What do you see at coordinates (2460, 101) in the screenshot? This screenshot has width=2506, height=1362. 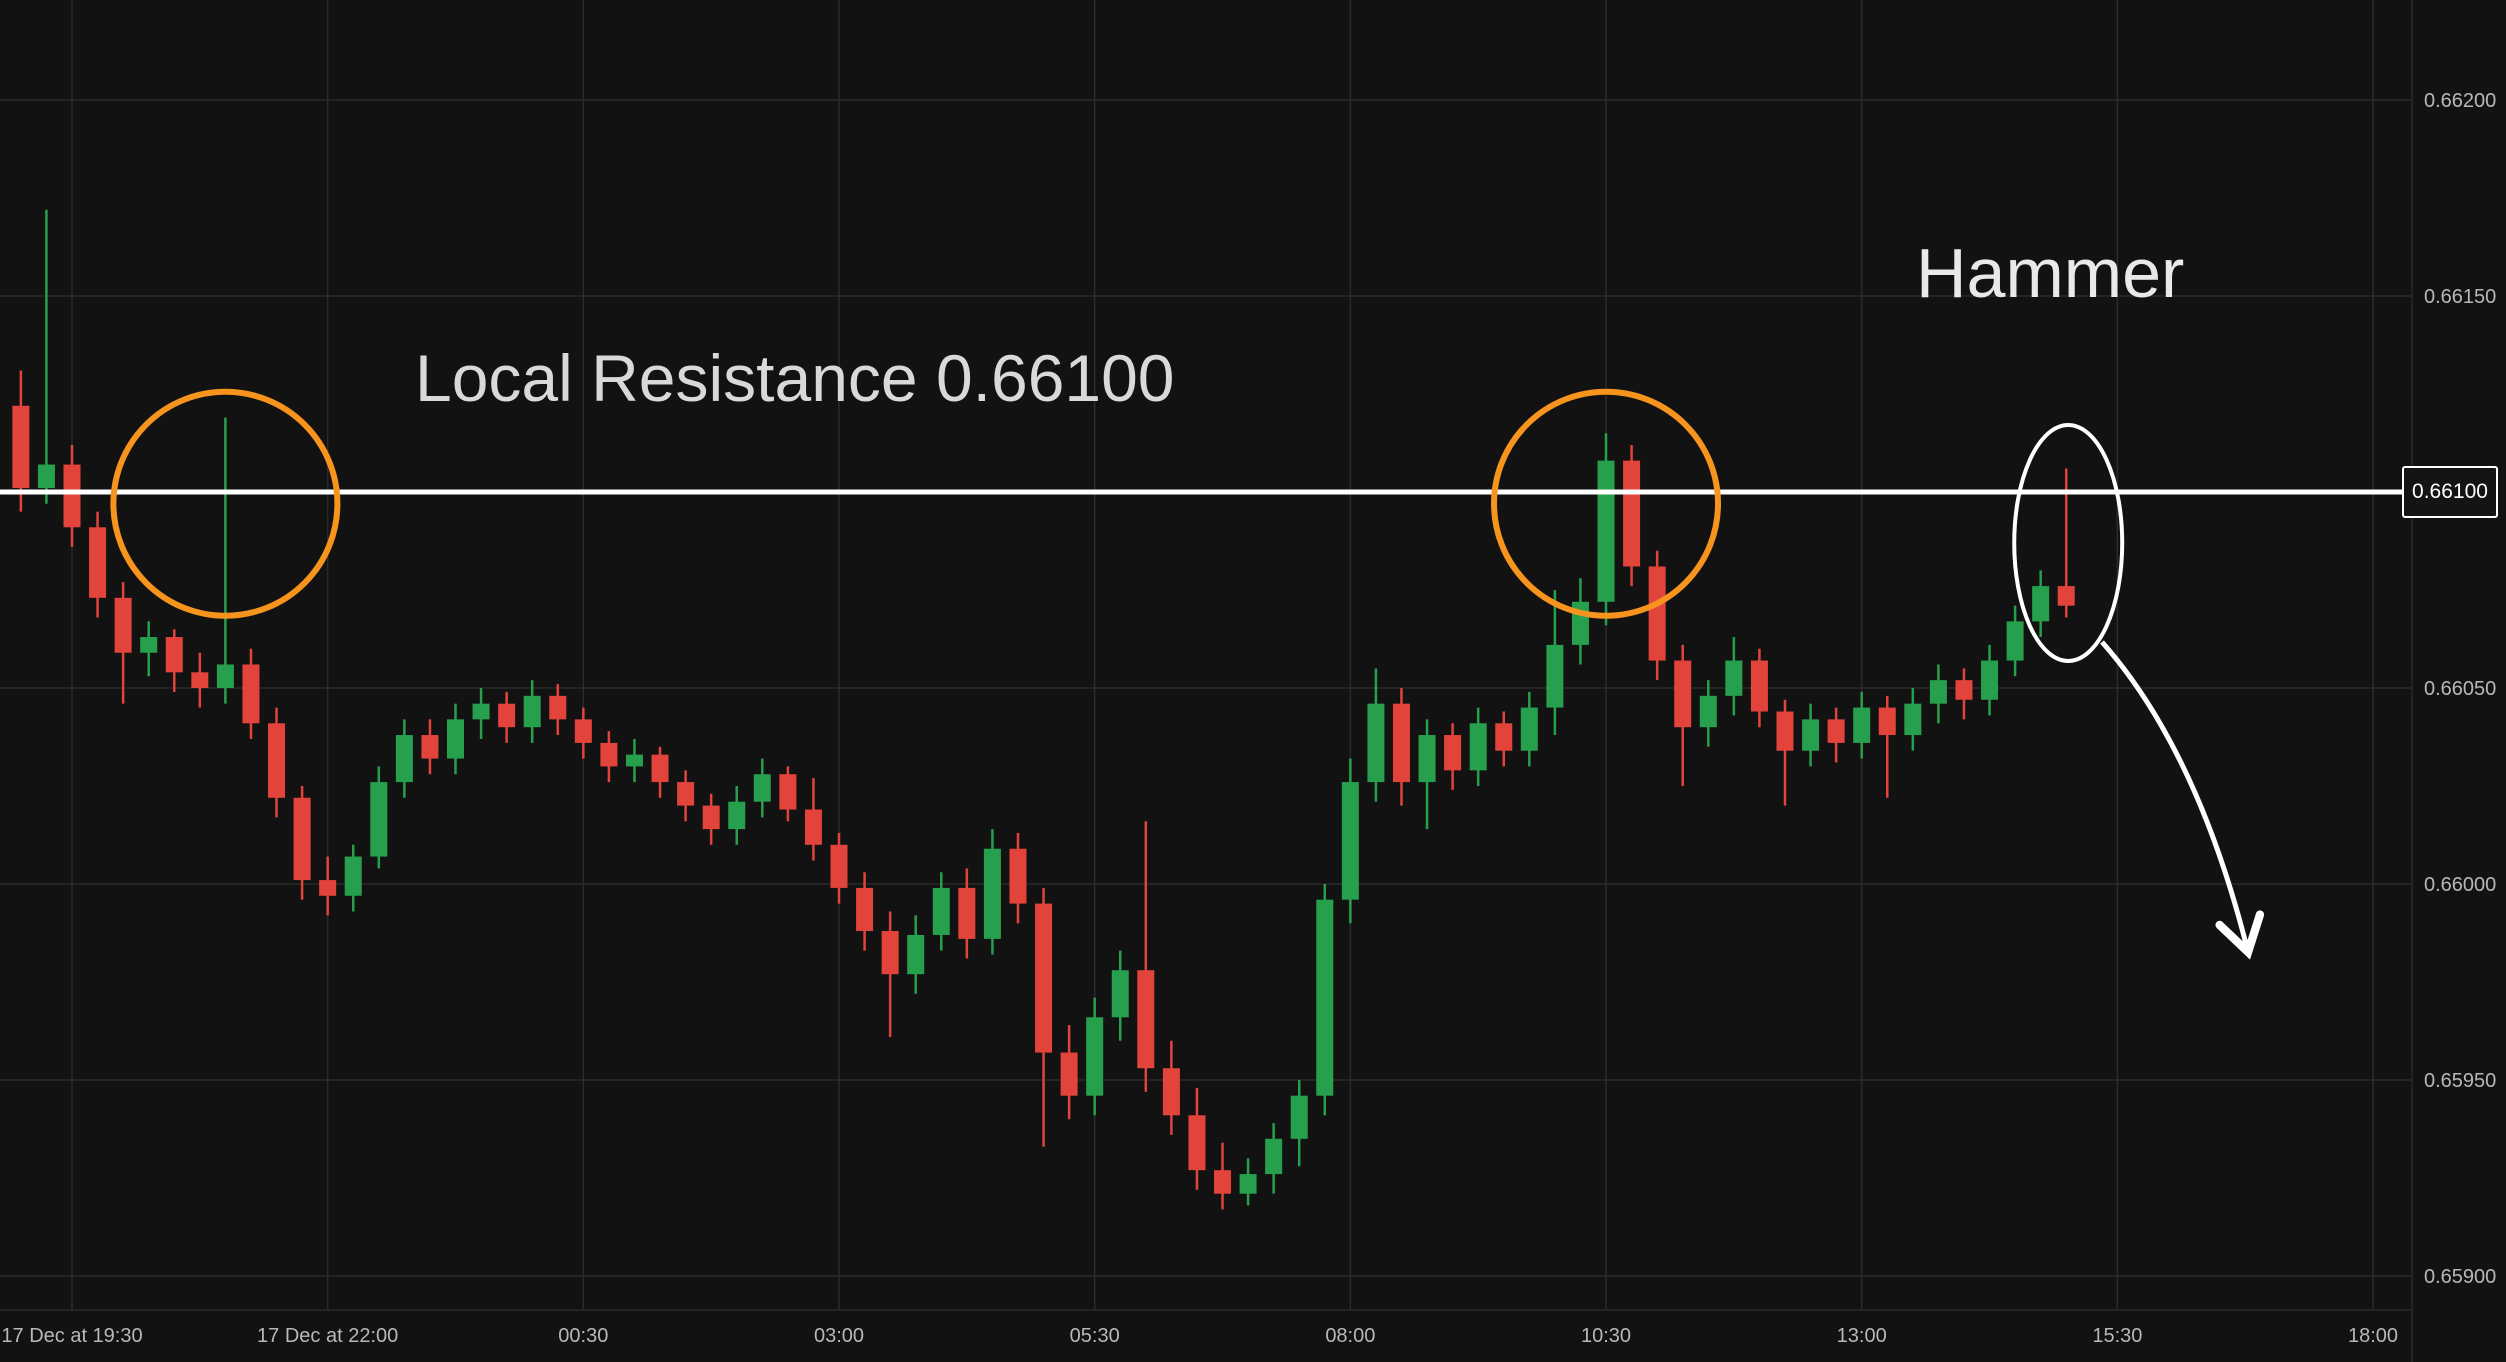 I see `price-axis-label: 0.66200` at bounding box center [2460, 101].